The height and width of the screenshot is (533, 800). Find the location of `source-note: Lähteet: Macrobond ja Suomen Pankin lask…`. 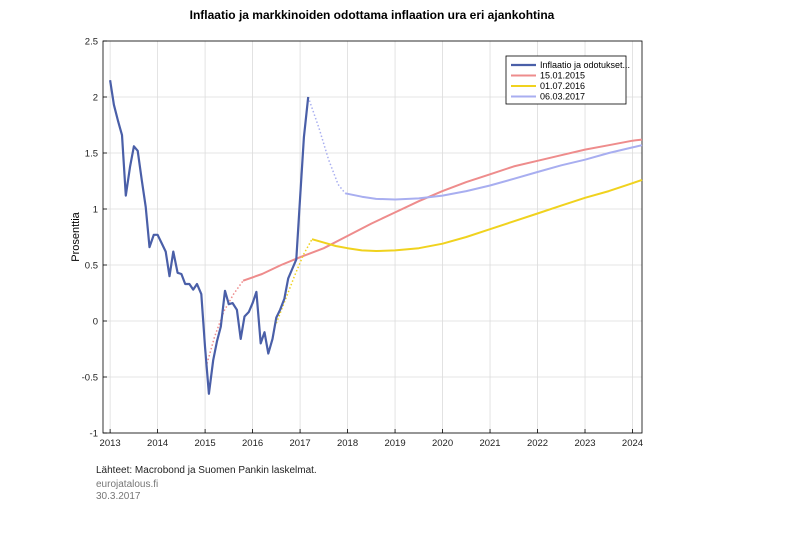

source-note: Lähteet: Macrobond ja Suomen Pankin lask… is located at coordinates (206, 470).